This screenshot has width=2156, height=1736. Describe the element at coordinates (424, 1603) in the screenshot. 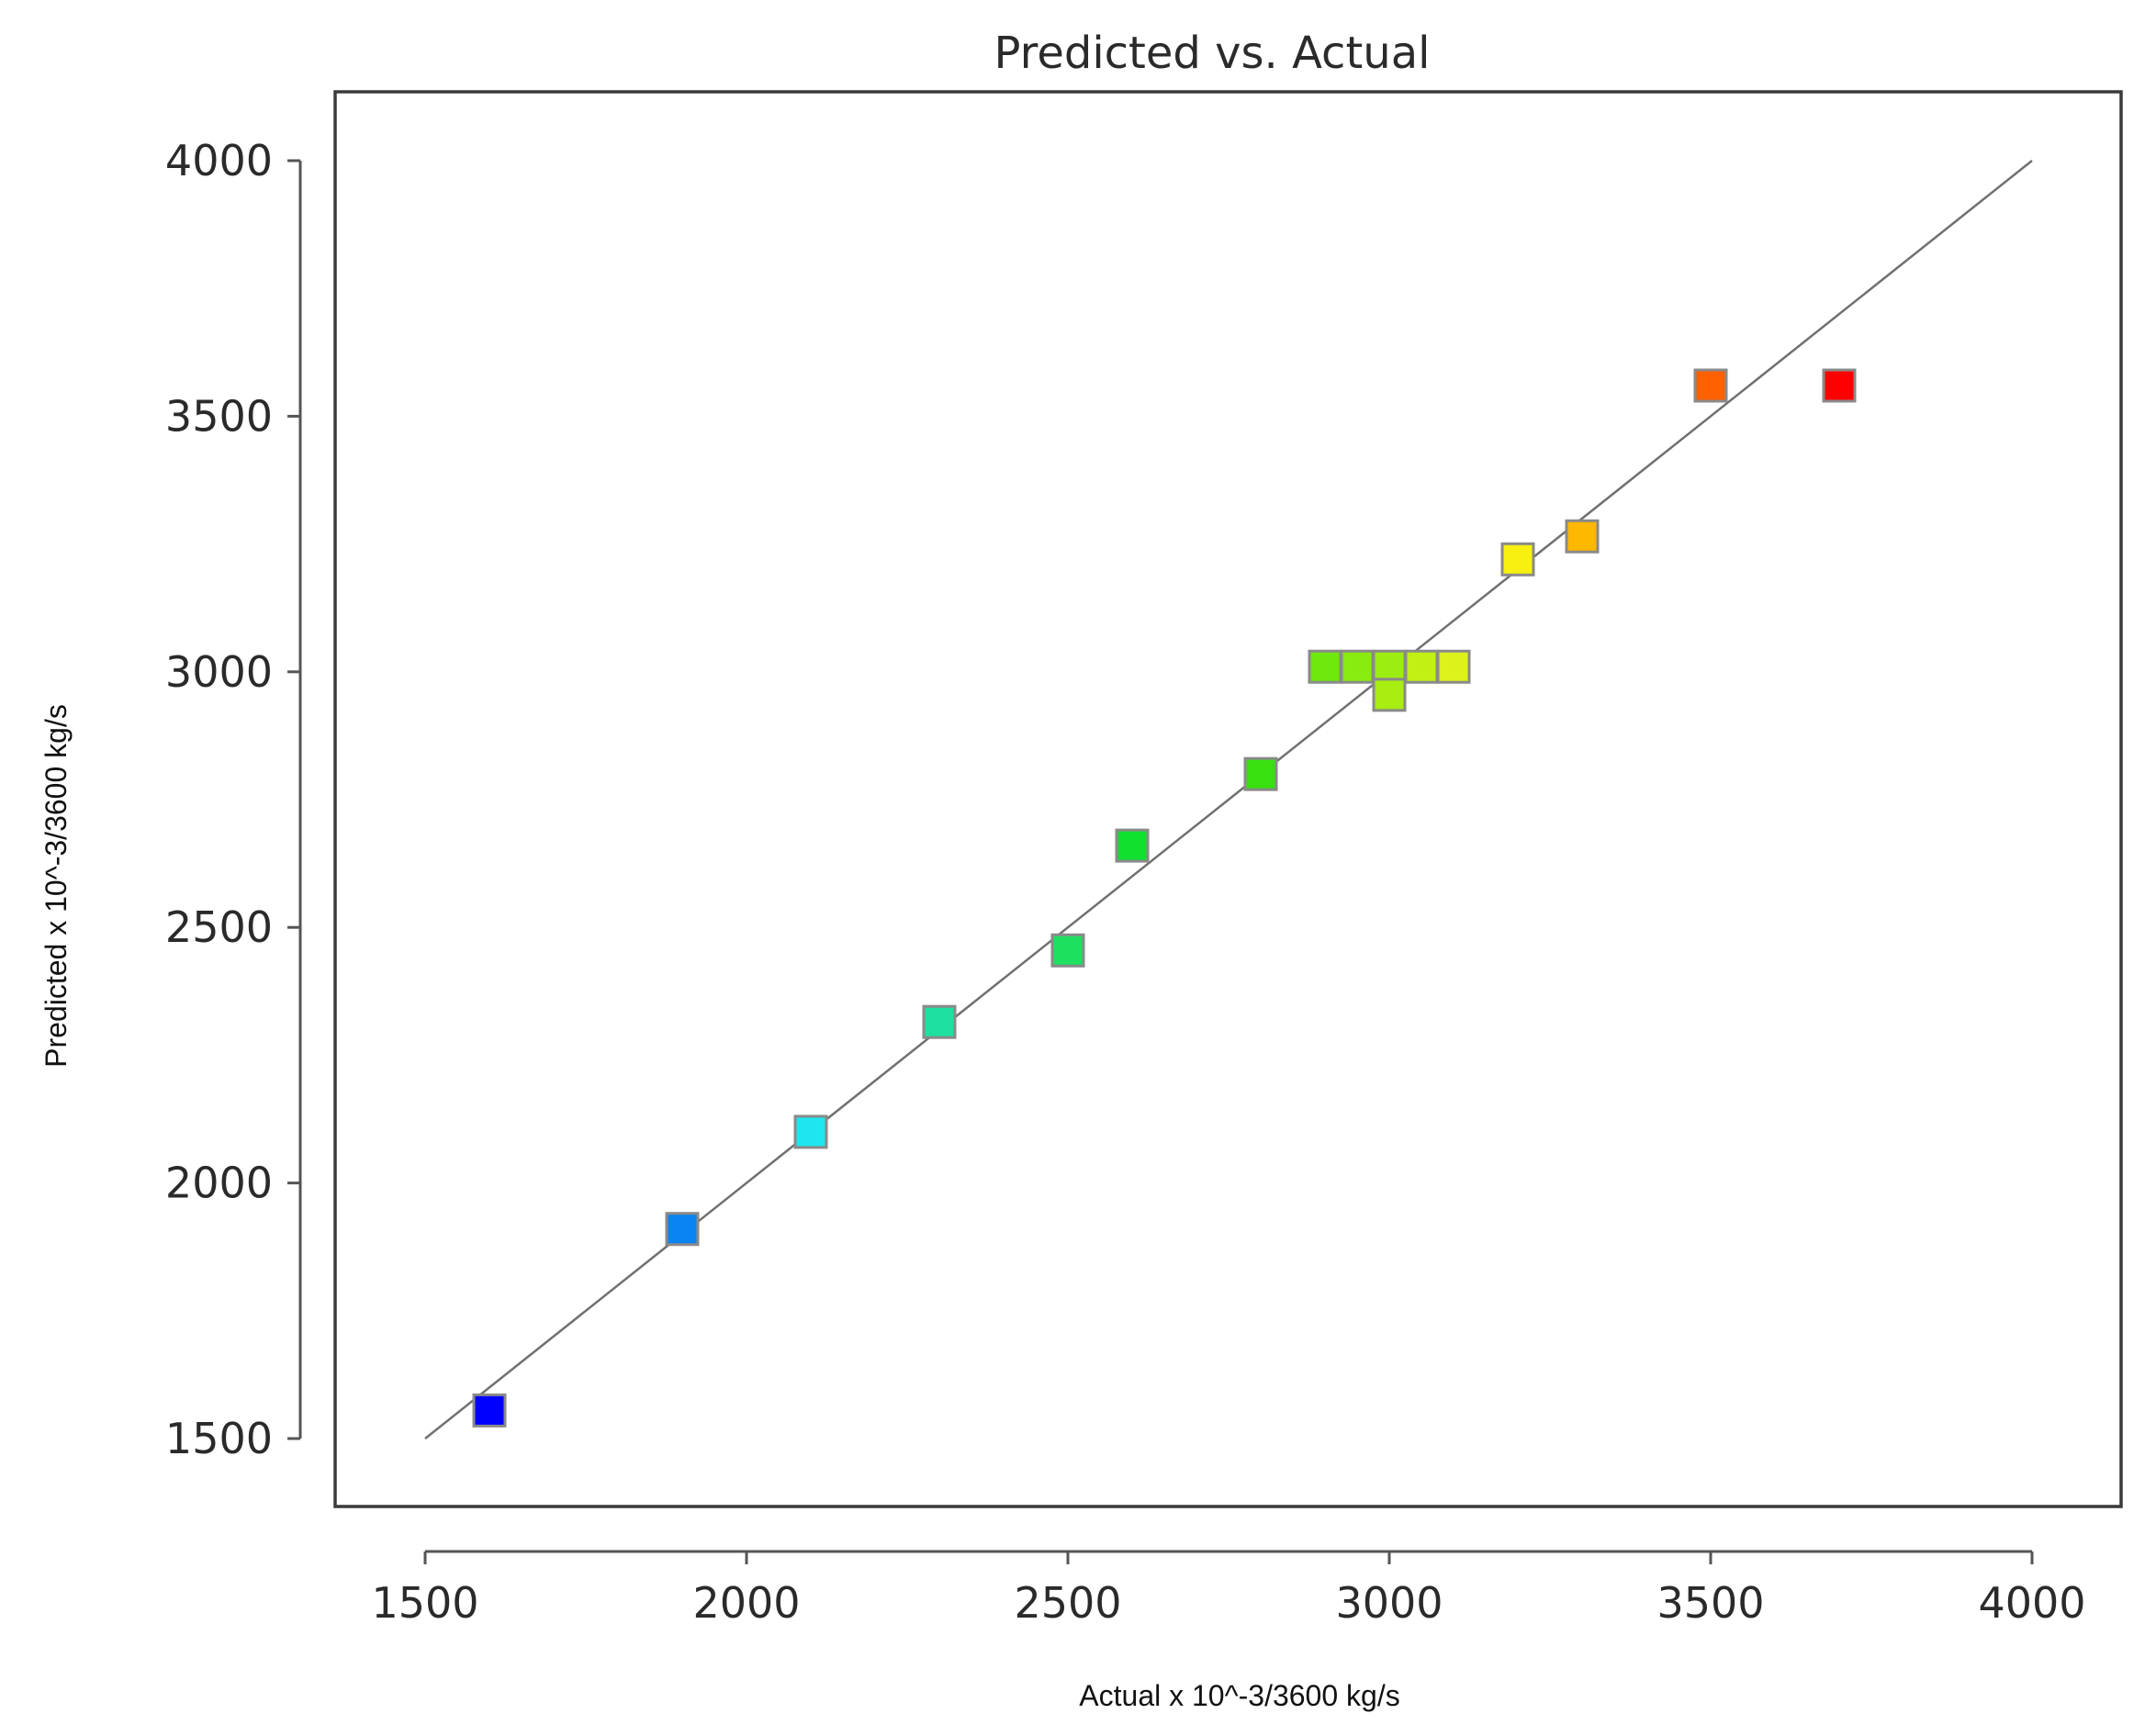

I see `x-tick-label: 1500` at that location.